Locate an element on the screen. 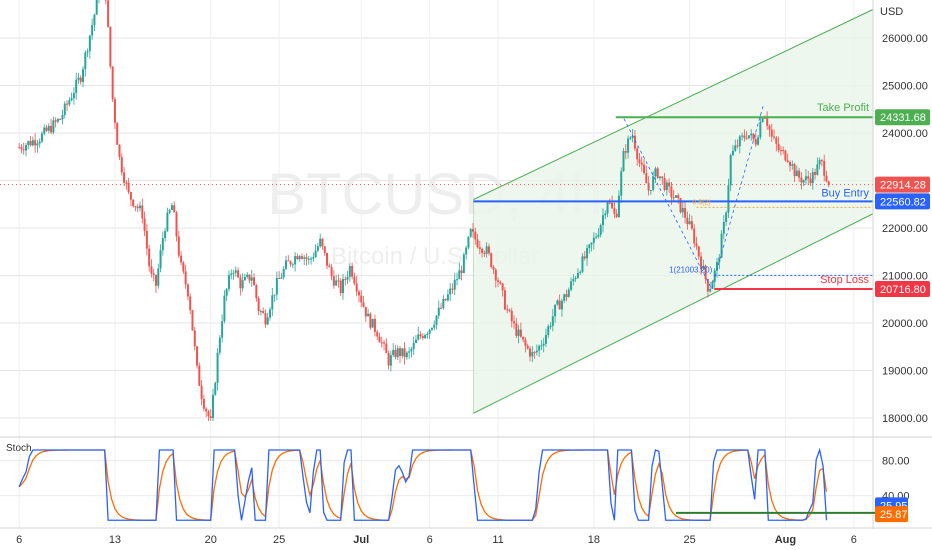  buy-entry-badge-bg is located at coordinates (902, 201).